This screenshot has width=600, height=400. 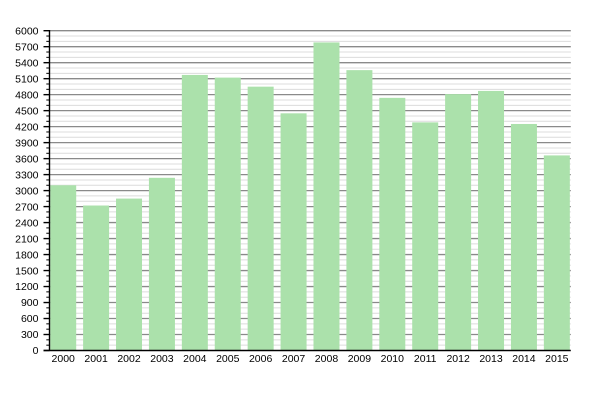 What do you see at coordinates (491, 220) in the screenshot?
I see `bar-2013` at bounding box center [491, 220].